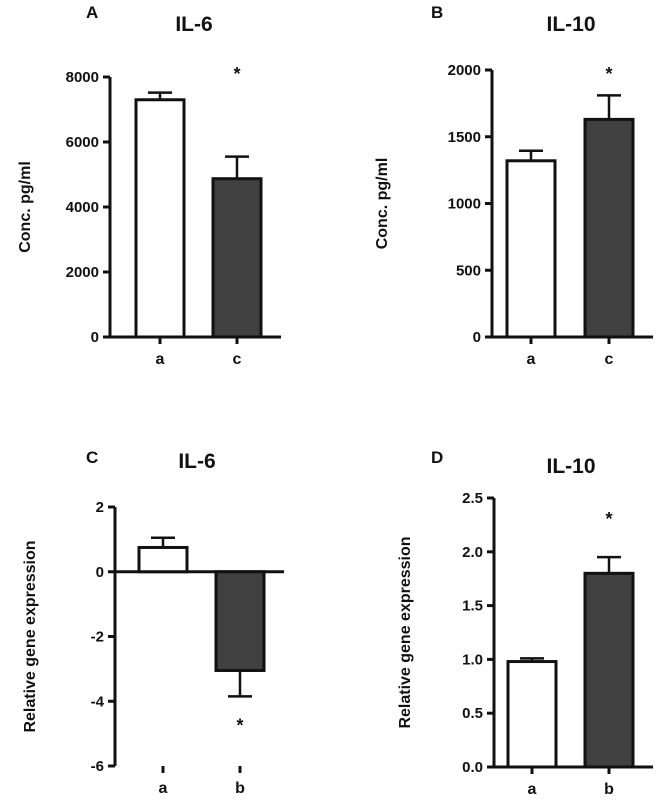  I want to click on y-tick-label: 8000, so click(82, 77).